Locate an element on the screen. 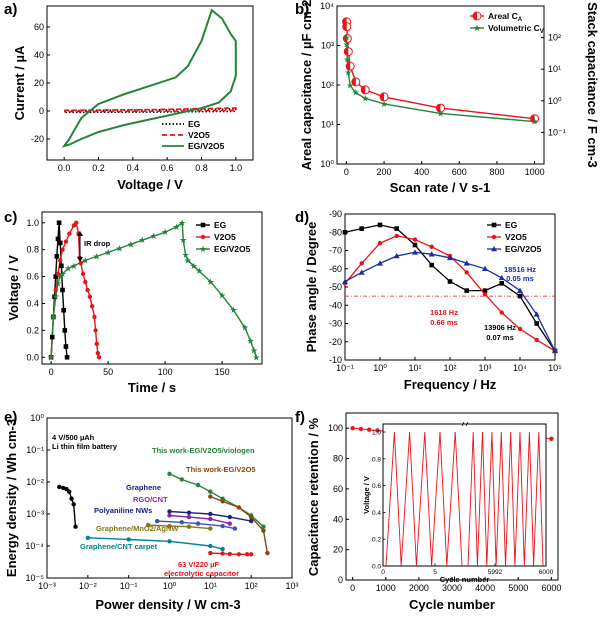 This screenshot has width=600, height=618. panel-label-a: a) is located at coordinates (10, 9).